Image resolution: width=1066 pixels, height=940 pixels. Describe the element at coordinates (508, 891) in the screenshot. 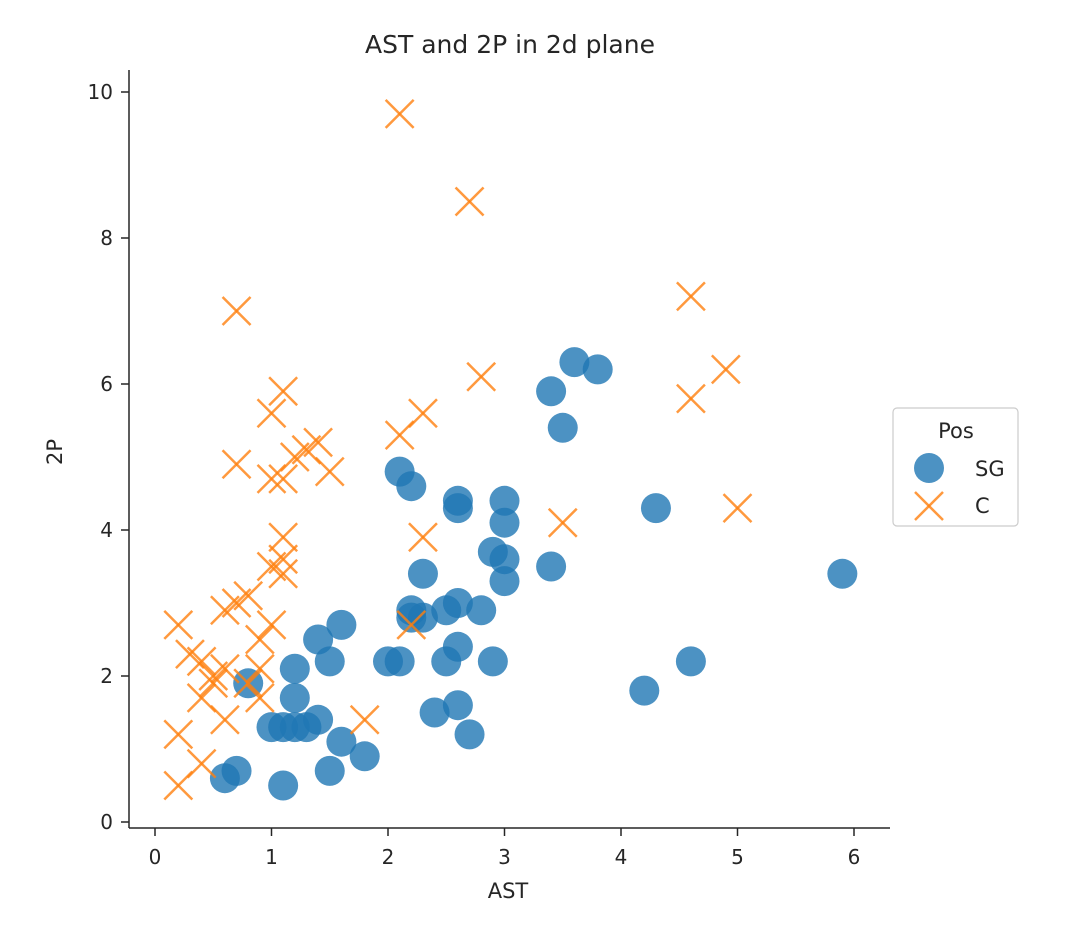

I see `x-axis-label: AST` at that location.